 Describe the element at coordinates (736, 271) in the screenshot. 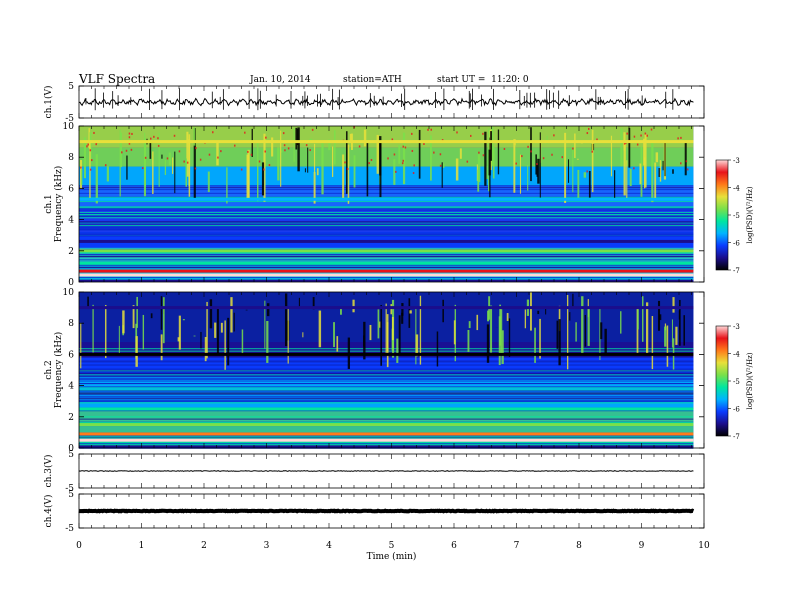

I see `colorbar-tick-label: -7` at that location.